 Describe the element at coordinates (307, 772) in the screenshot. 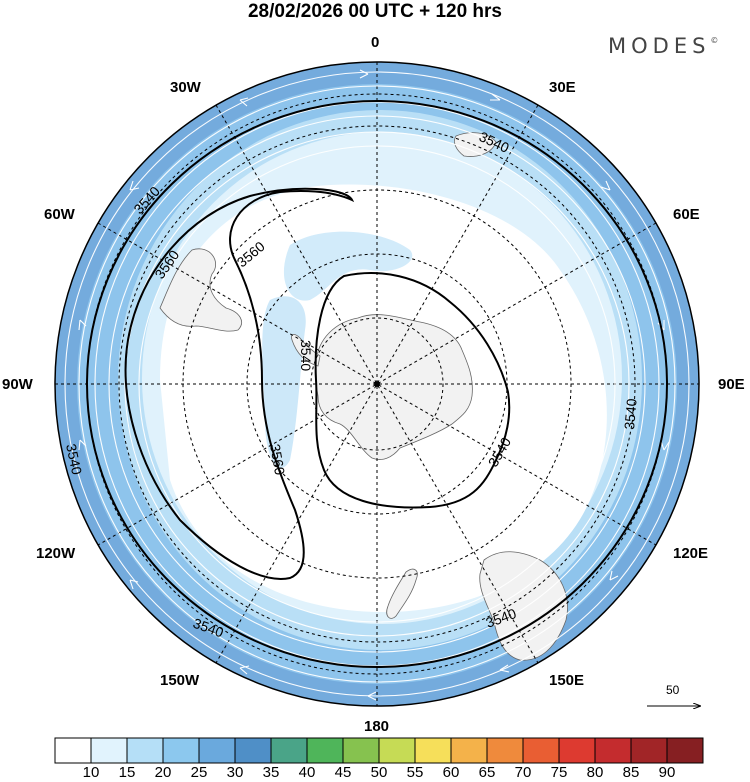

I see `colorbar-tick-label: 40` at that location.